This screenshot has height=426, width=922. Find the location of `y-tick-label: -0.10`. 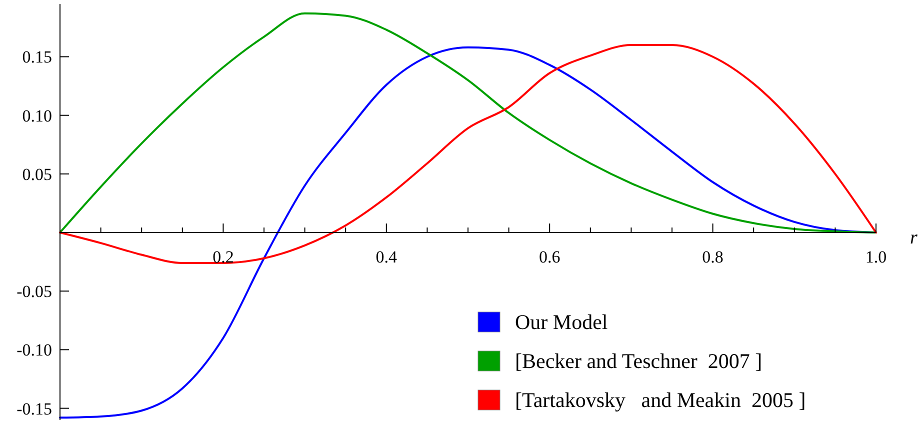

y-tick-label: -0.10 is located at coordinates (34, 350).